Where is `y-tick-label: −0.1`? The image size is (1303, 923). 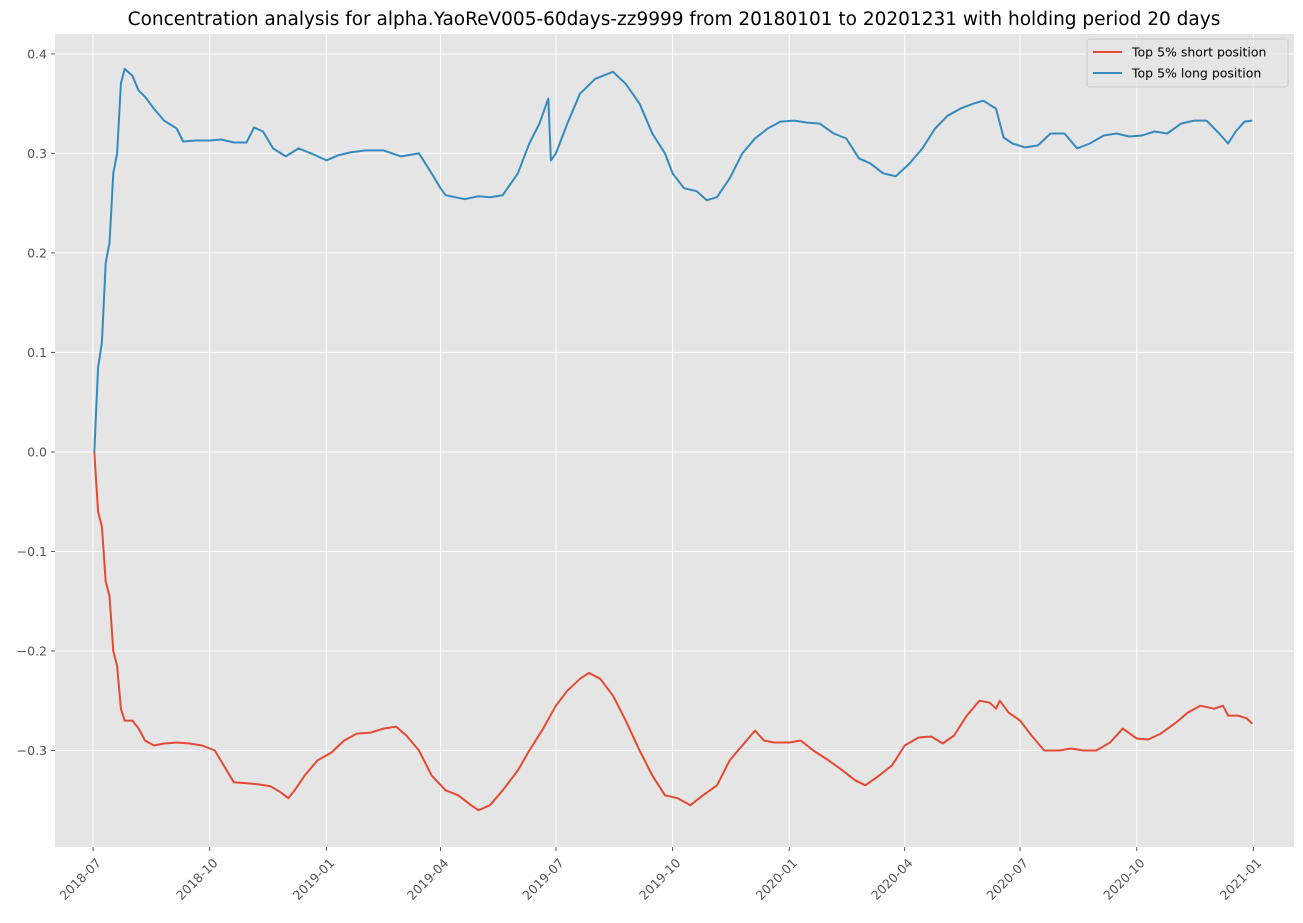
y-tick-label: −0.1 is located at coordinates (32, 551).